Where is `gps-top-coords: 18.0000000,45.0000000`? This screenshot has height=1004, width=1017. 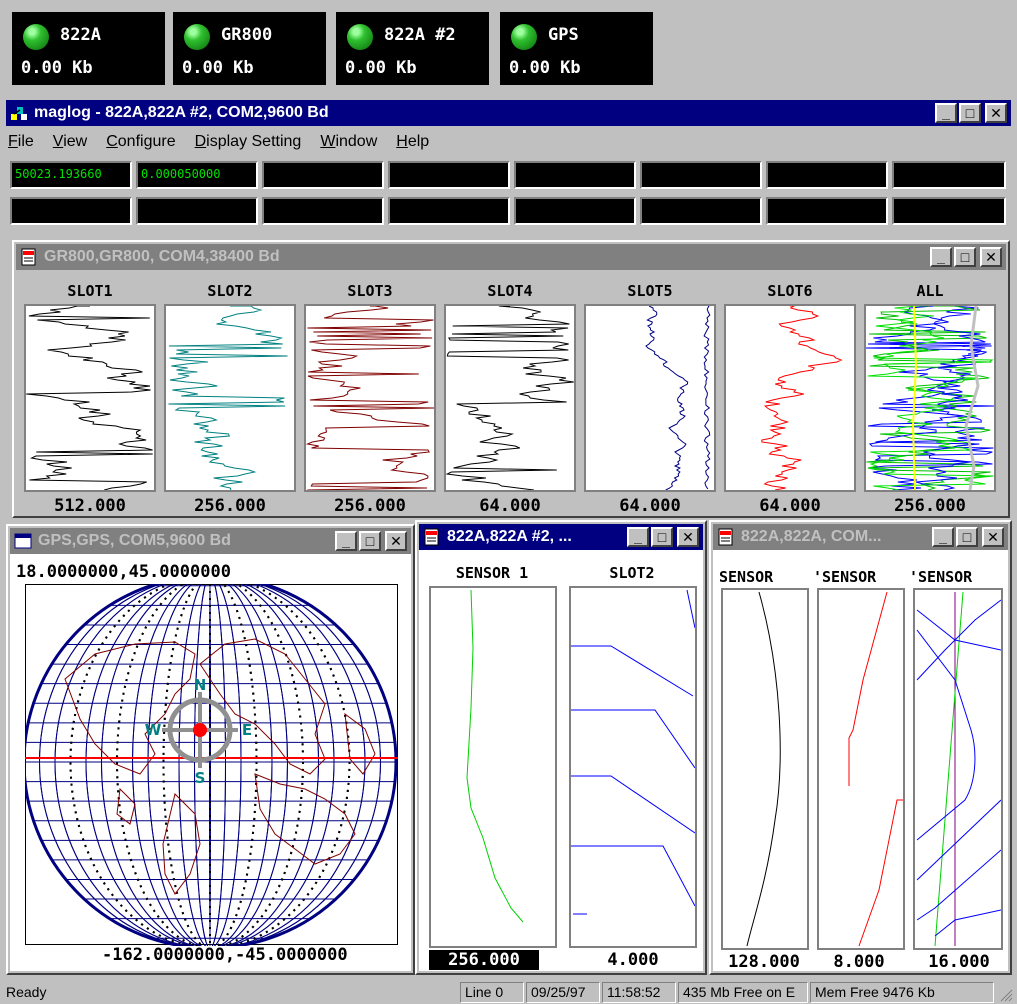
gps-top-coords: 18.0000000,45.0000000 is located at coordinates (123, 572).